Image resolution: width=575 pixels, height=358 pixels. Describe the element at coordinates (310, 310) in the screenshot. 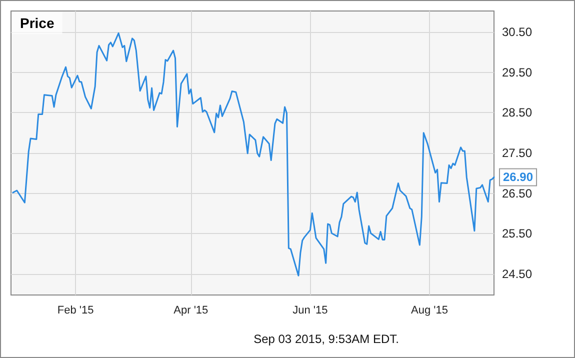

I see `x-tick-label: Jun '15` at that location.